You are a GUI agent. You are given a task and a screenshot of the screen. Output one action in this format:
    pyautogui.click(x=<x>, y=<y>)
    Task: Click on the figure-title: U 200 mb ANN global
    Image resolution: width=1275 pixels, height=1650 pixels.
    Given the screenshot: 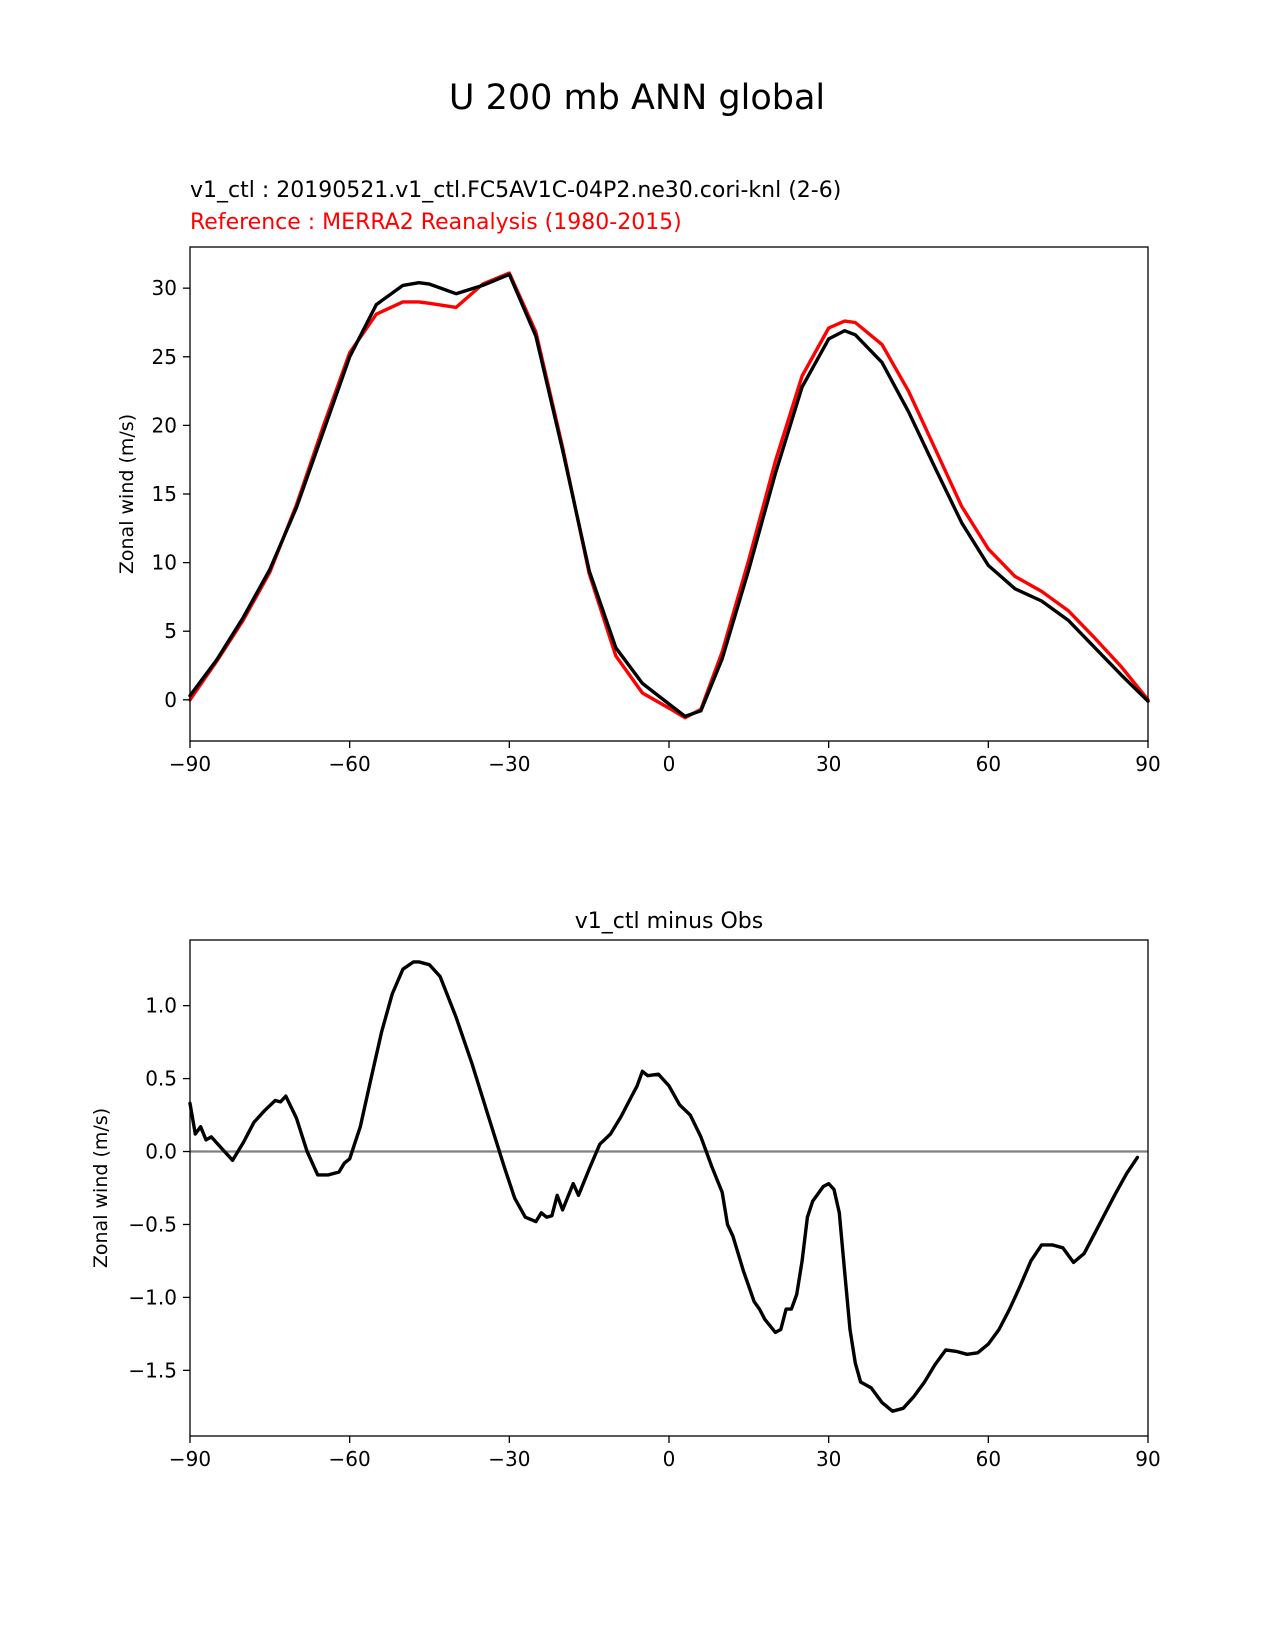 What is the action you would take?
    pyautogui.click(x=637, y=98)
    